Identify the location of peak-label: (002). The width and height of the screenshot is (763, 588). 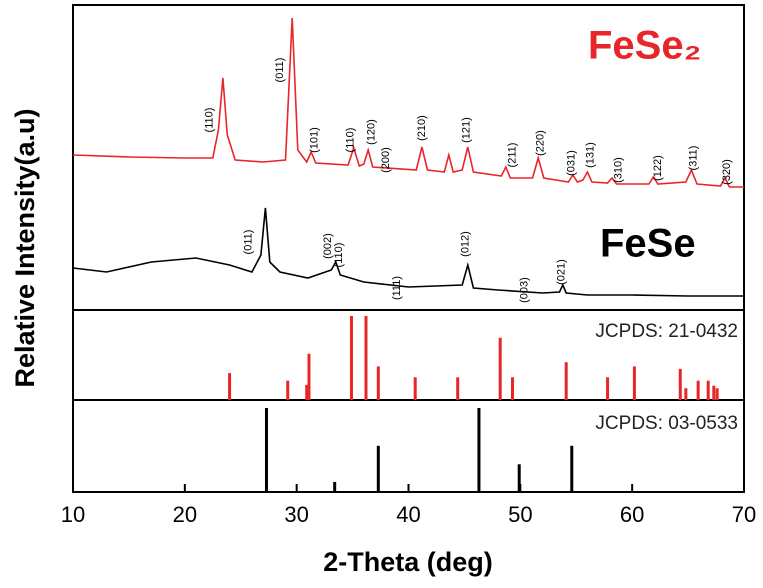
(328, 246).